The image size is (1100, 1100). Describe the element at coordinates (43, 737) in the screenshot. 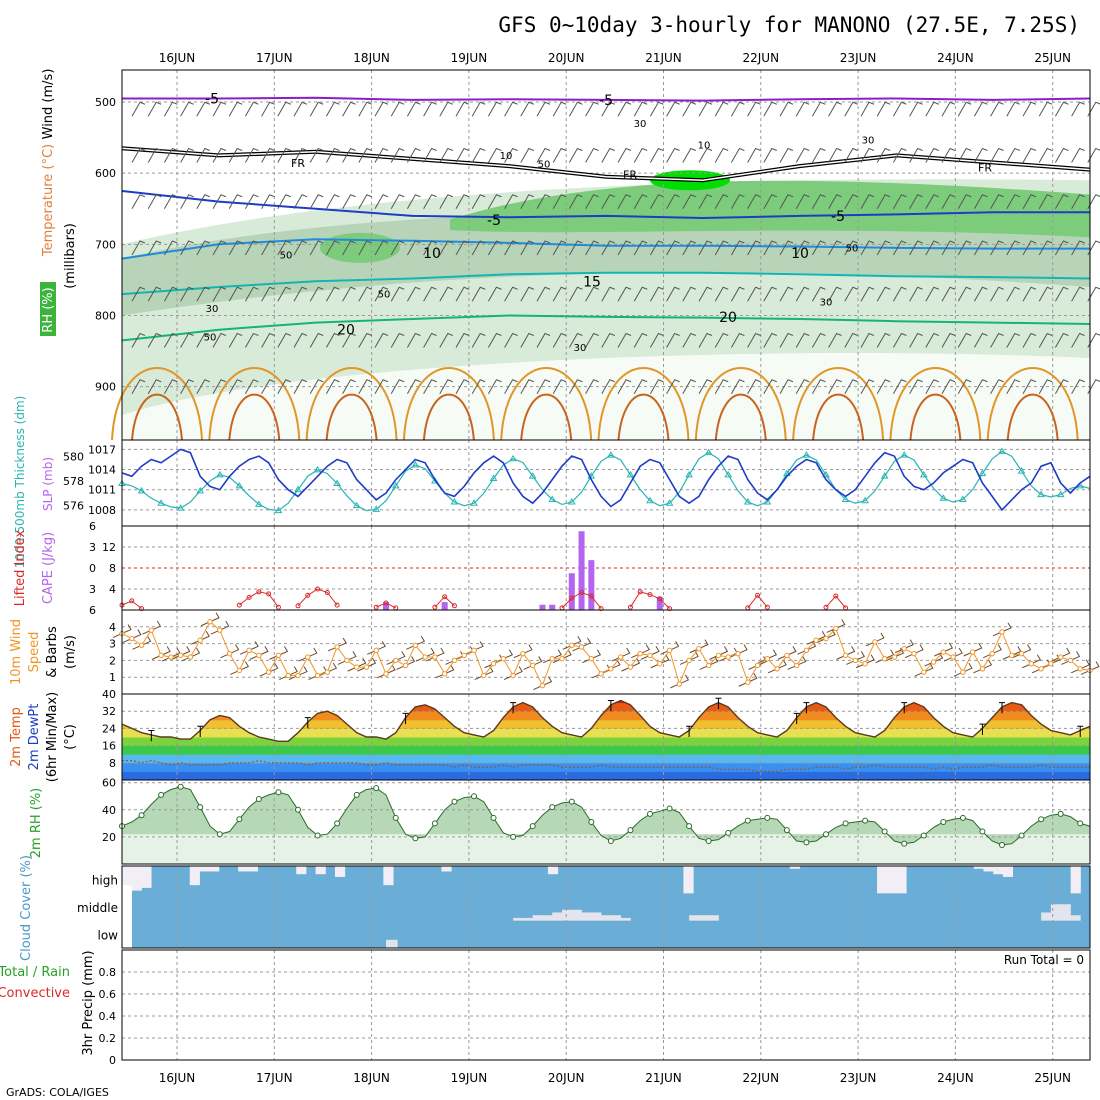

I see `temperature-ylabel: 2m Temp 2m DewPt (6hr Min/Max) (°C)` at that location.